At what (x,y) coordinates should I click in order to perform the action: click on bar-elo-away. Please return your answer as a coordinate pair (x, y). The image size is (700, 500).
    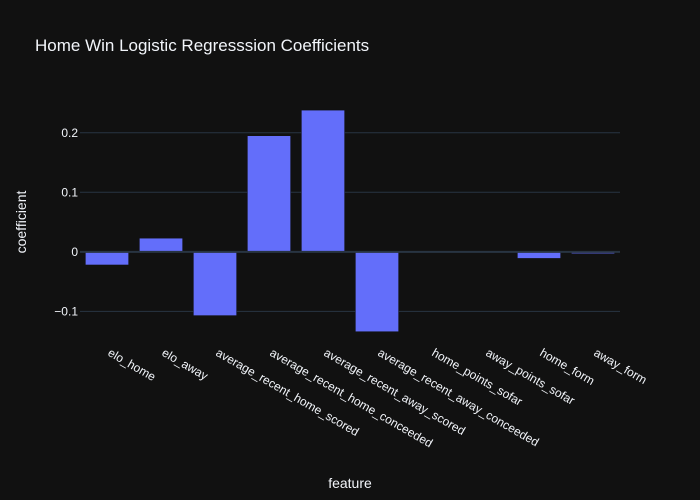
    Looking at the image, I should click on (161, 245).